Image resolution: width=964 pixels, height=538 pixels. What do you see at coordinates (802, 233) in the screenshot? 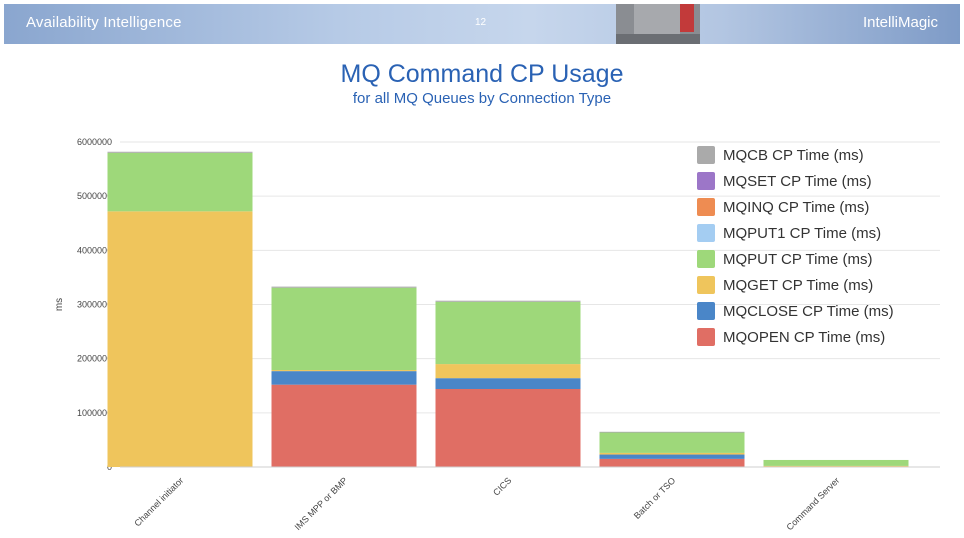
I see `legend-label: MQPUT1 CP Time (ms)` at bounding box center [802, 233].